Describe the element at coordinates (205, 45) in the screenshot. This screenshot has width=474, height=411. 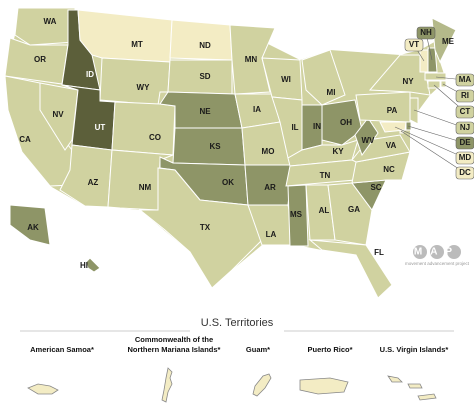
I see `state-label: ND` at that location.